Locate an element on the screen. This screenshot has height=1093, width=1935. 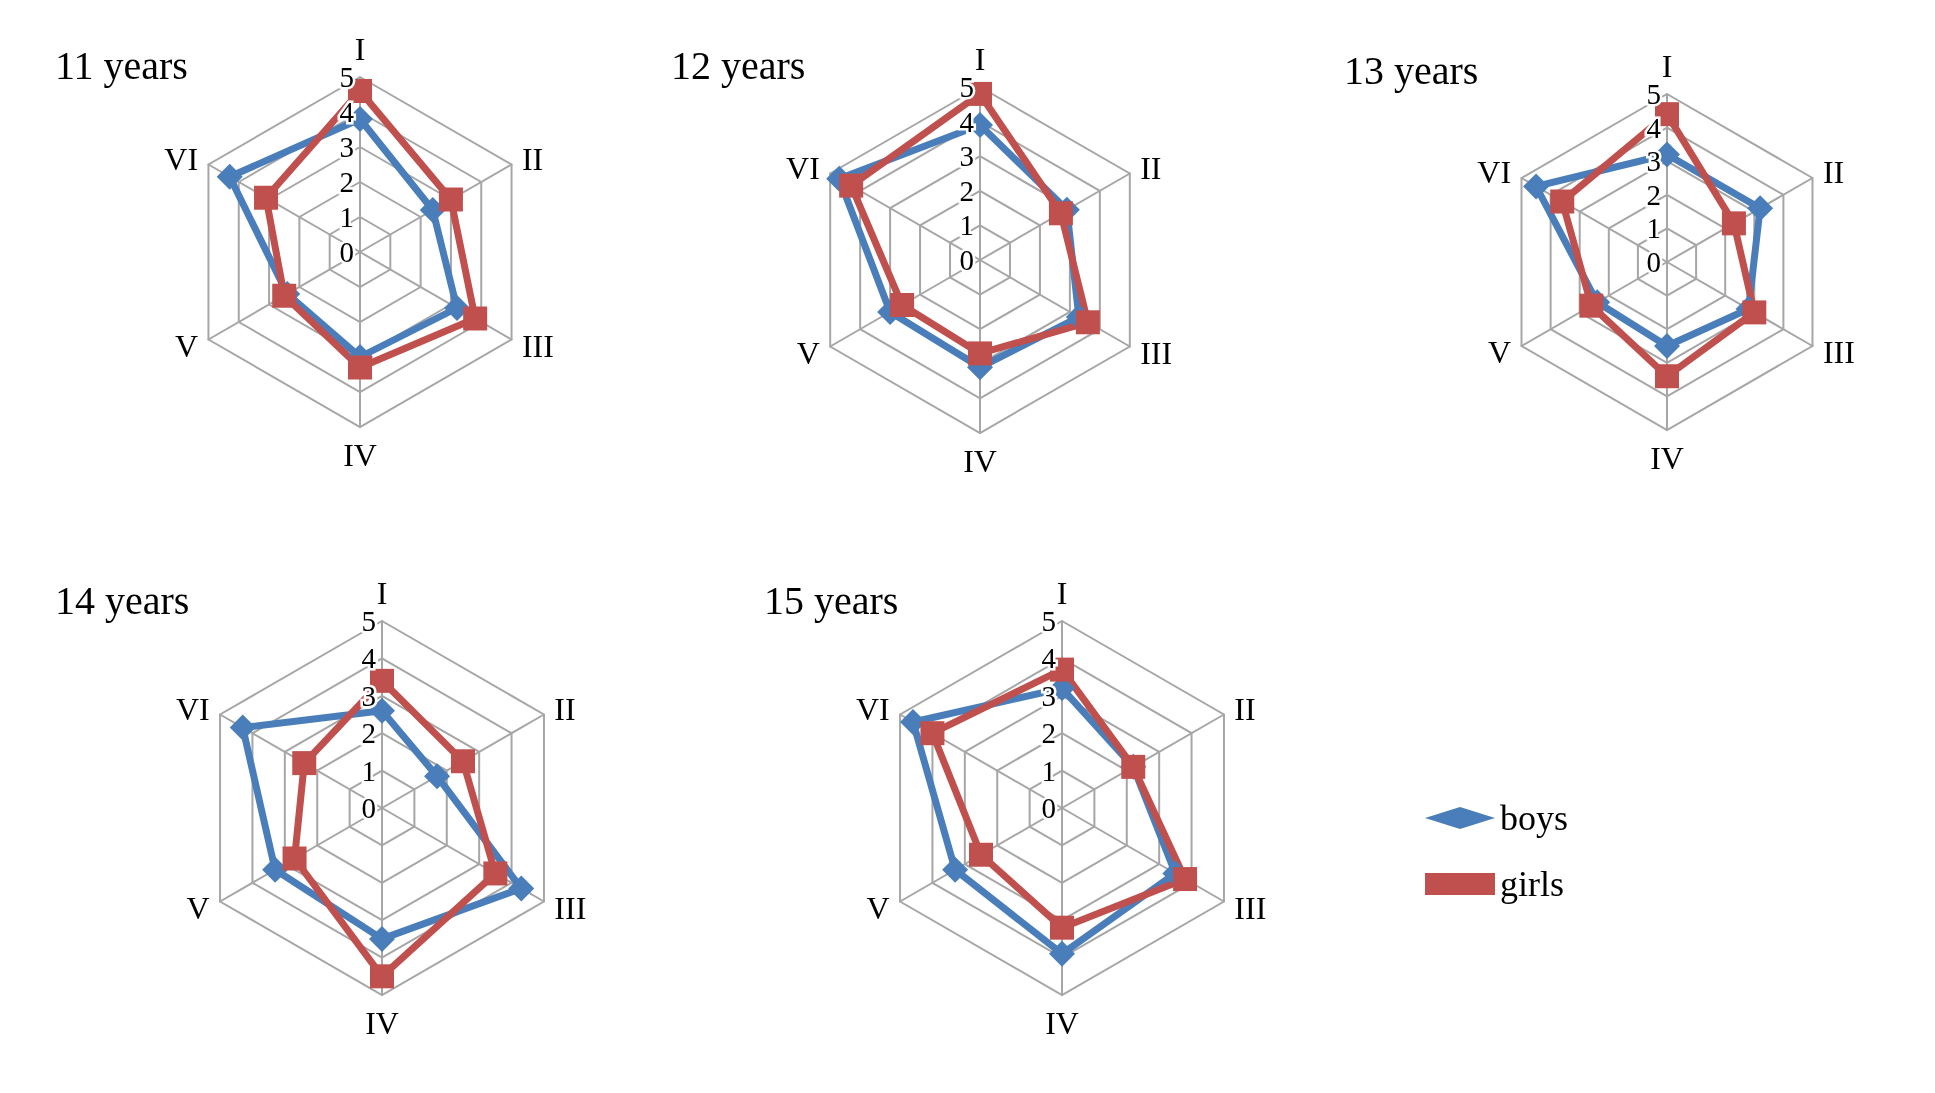
chart-title: 12 years is located at coordinates (738, 65).